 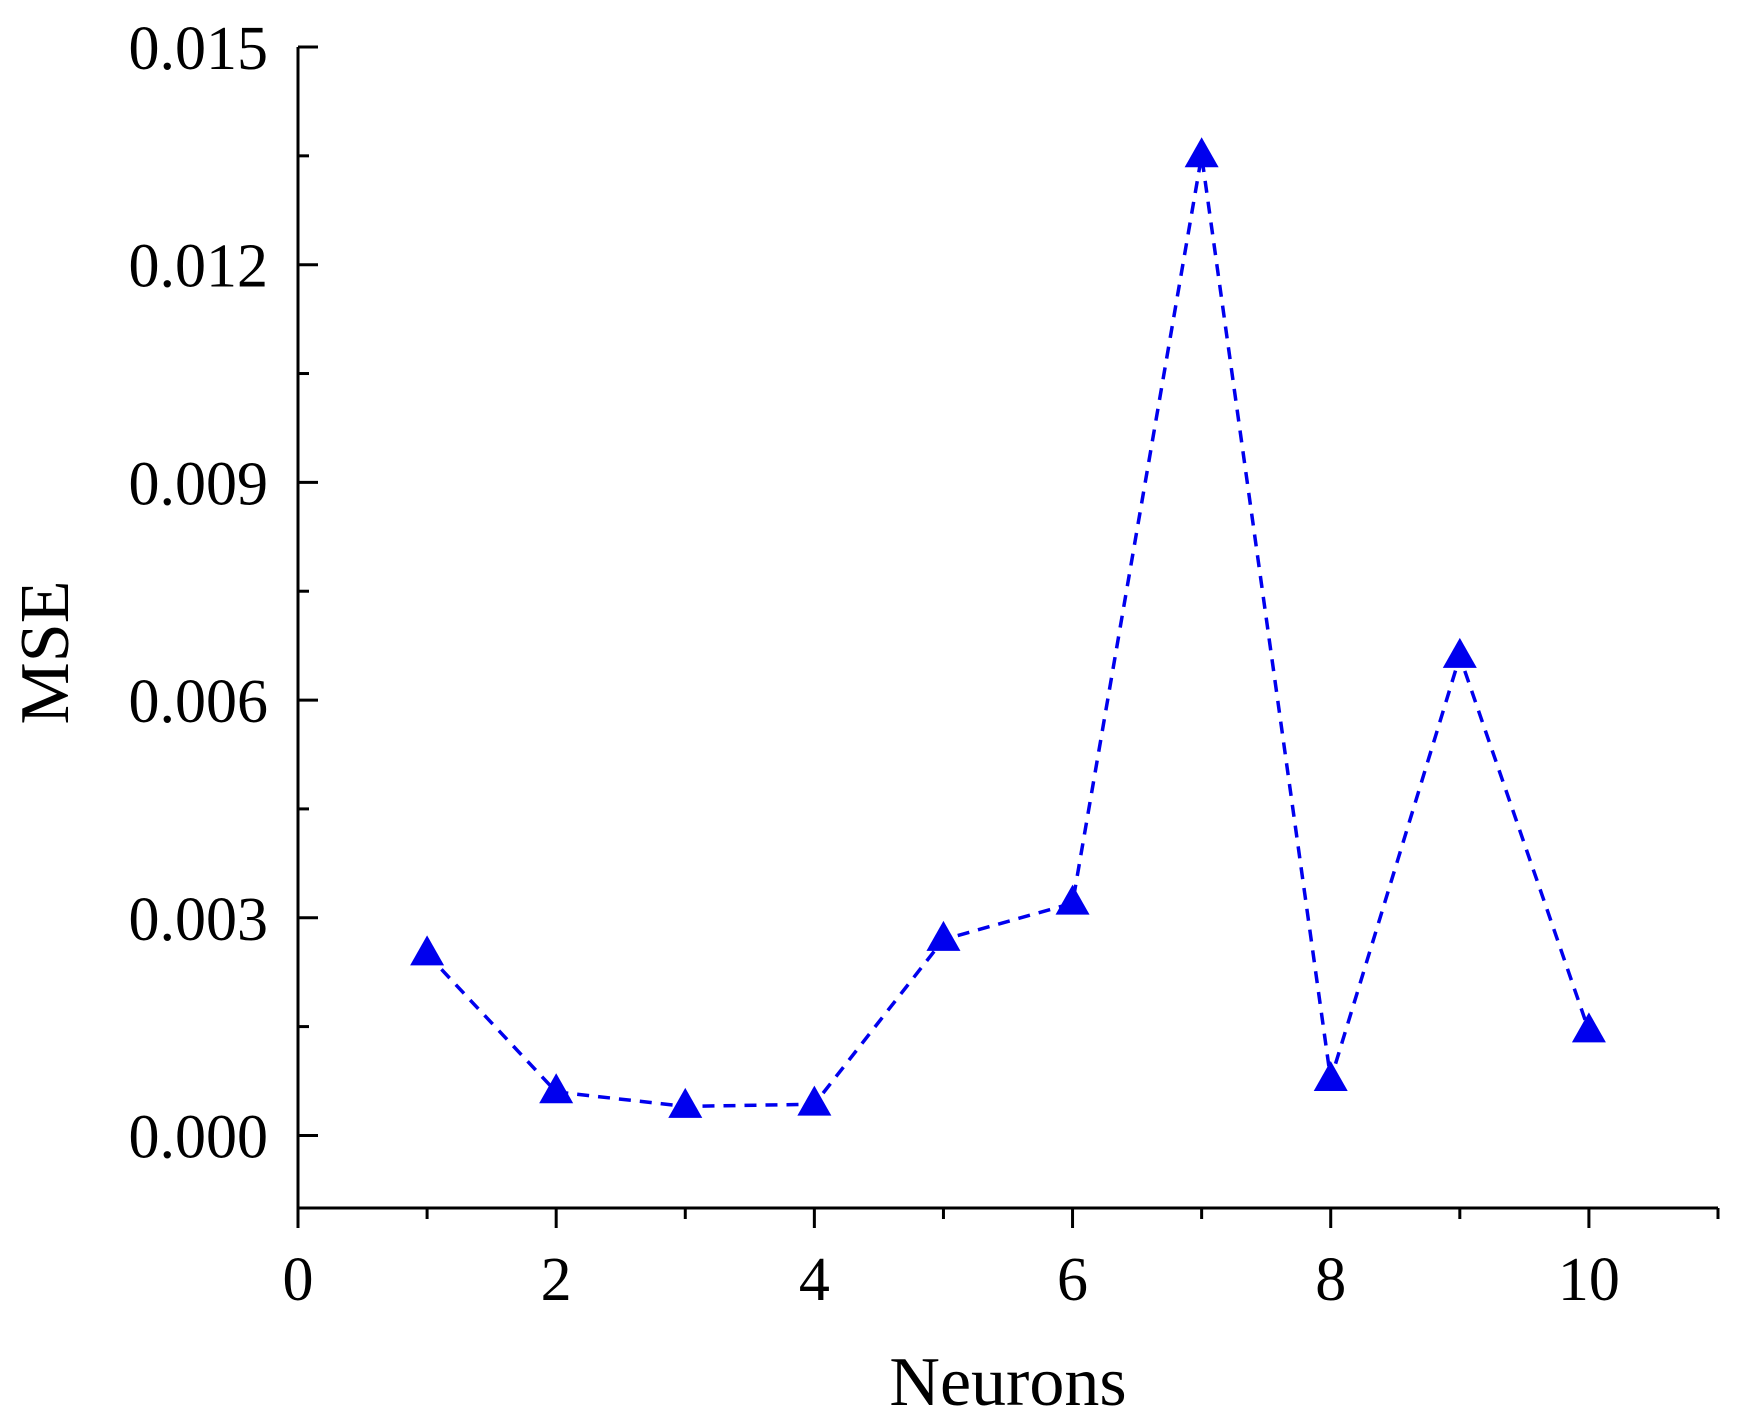 What do you see at coordinates (199, 49) in the screenshot?
I see `y-tick-label: 0.015` at bounding box center [199, 49].